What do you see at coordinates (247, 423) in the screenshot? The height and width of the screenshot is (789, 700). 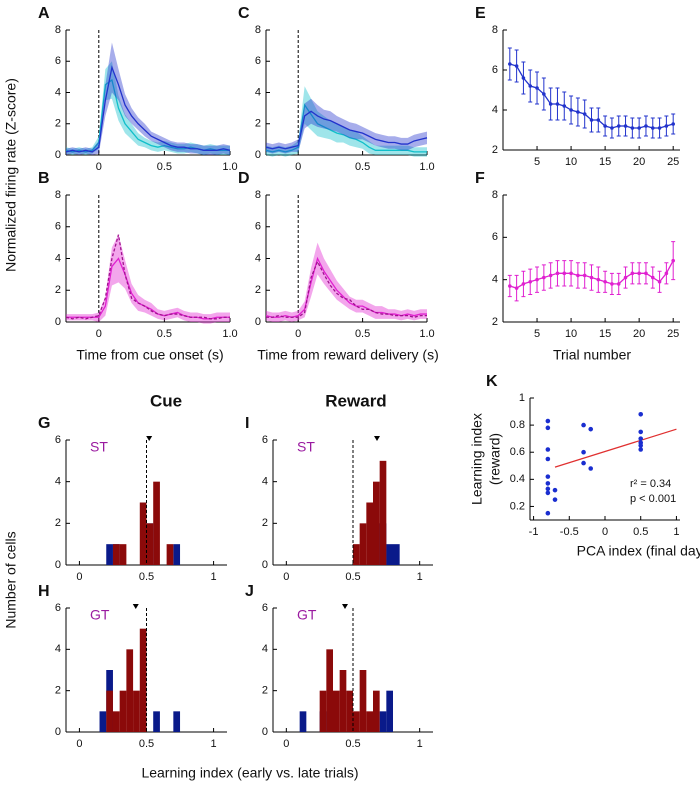 I see `panel-letter: I` at bounding box center [247, 423].